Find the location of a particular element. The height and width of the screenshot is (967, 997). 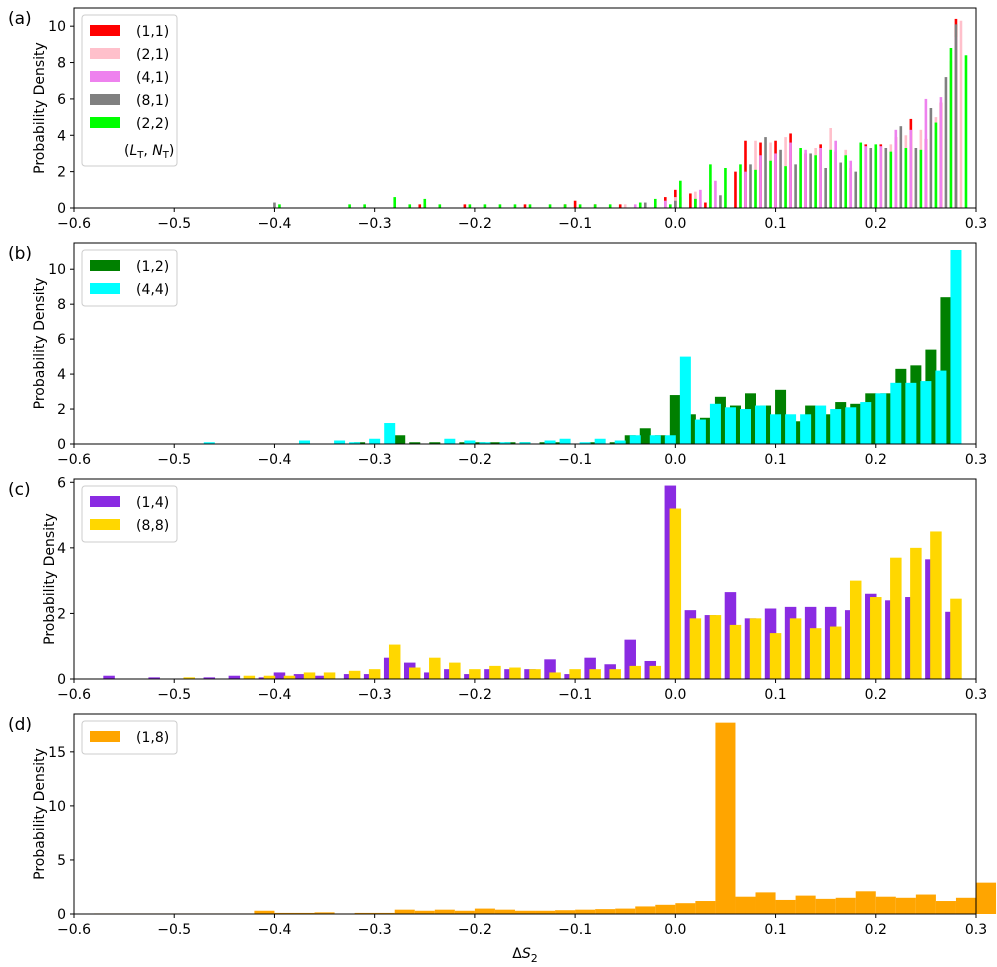

y-tick-label-1-3: 6 is located at coordinates (61, 340).